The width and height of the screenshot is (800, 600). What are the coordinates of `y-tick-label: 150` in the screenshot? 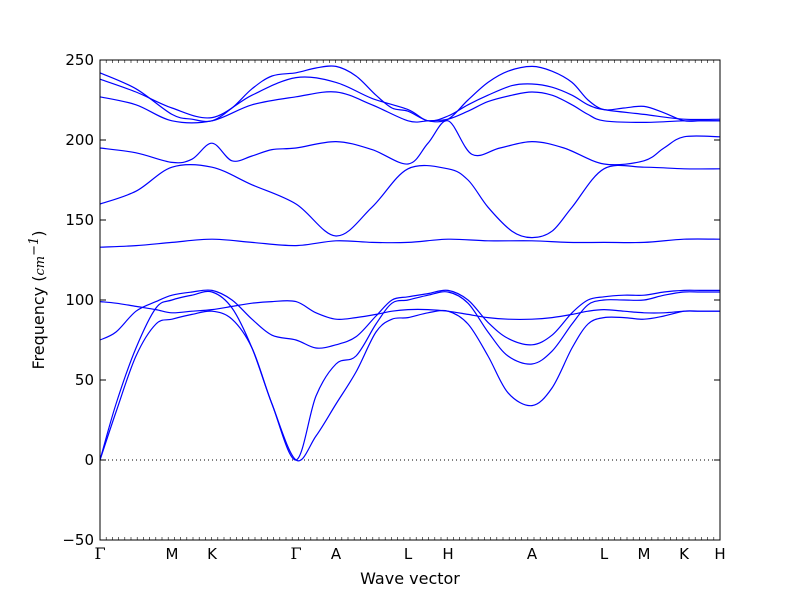 It's located at (79, 220).